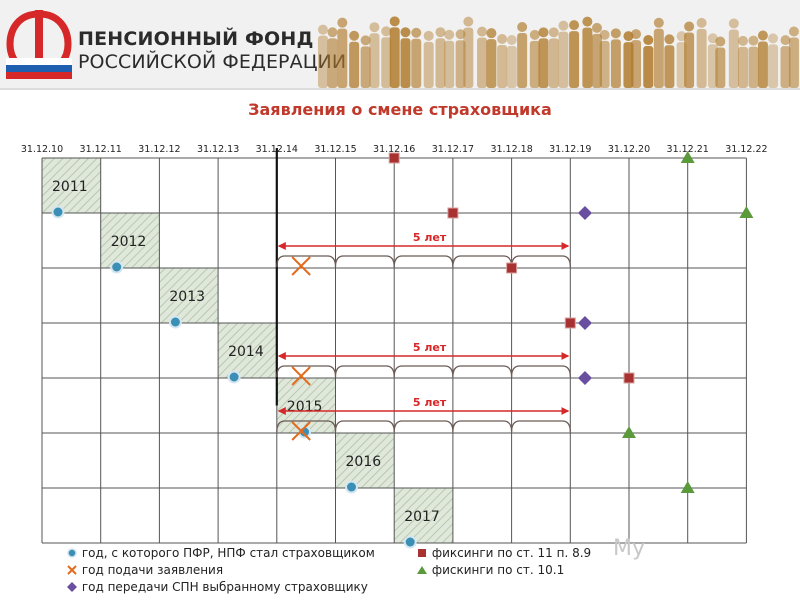 The image size is (800, 600). I want to click on header-banner: ПЕНСИОННЫЙ ФОНД РОССИЙСКОЙ ФЕДЕРАЦИИ, so click(400, 44).